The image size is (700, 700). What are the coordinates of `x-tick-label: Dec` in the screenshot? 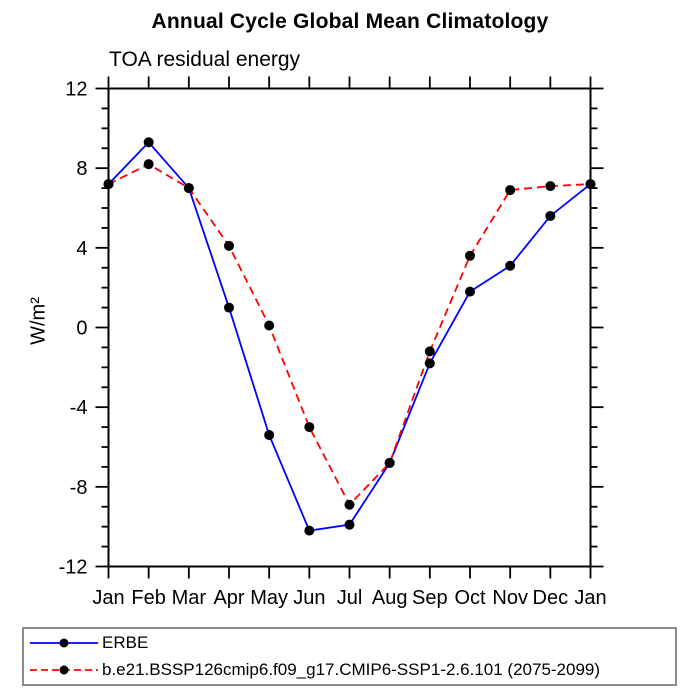 It's located at (551, 598).